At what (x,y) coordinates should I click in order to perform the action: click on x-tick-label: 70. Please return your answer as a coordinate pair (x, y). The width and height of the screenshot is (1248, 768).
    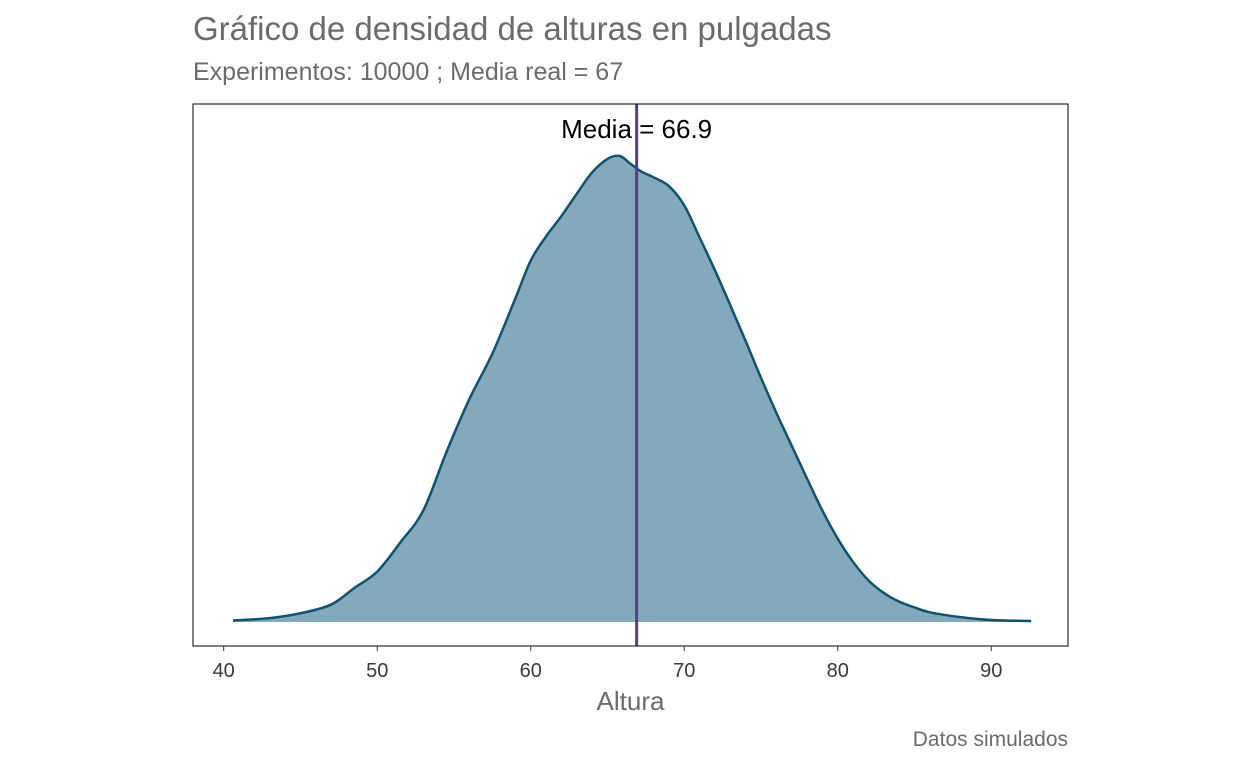
    Looking at the image, I should click on (684, 671).